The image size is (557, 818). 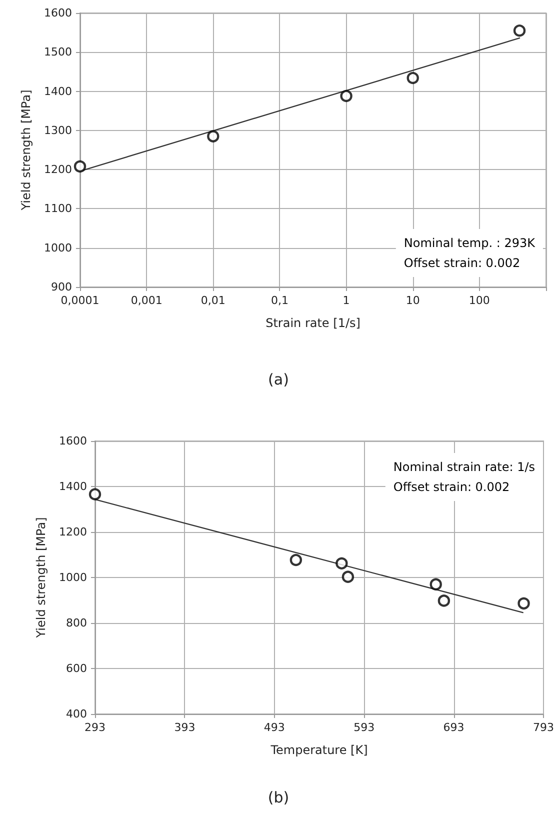 What do you see at coordinates (464, 467) in the screenshot?
I see `annotation: Nominal strain rate: 1/s` at bounding box center [464, 467].